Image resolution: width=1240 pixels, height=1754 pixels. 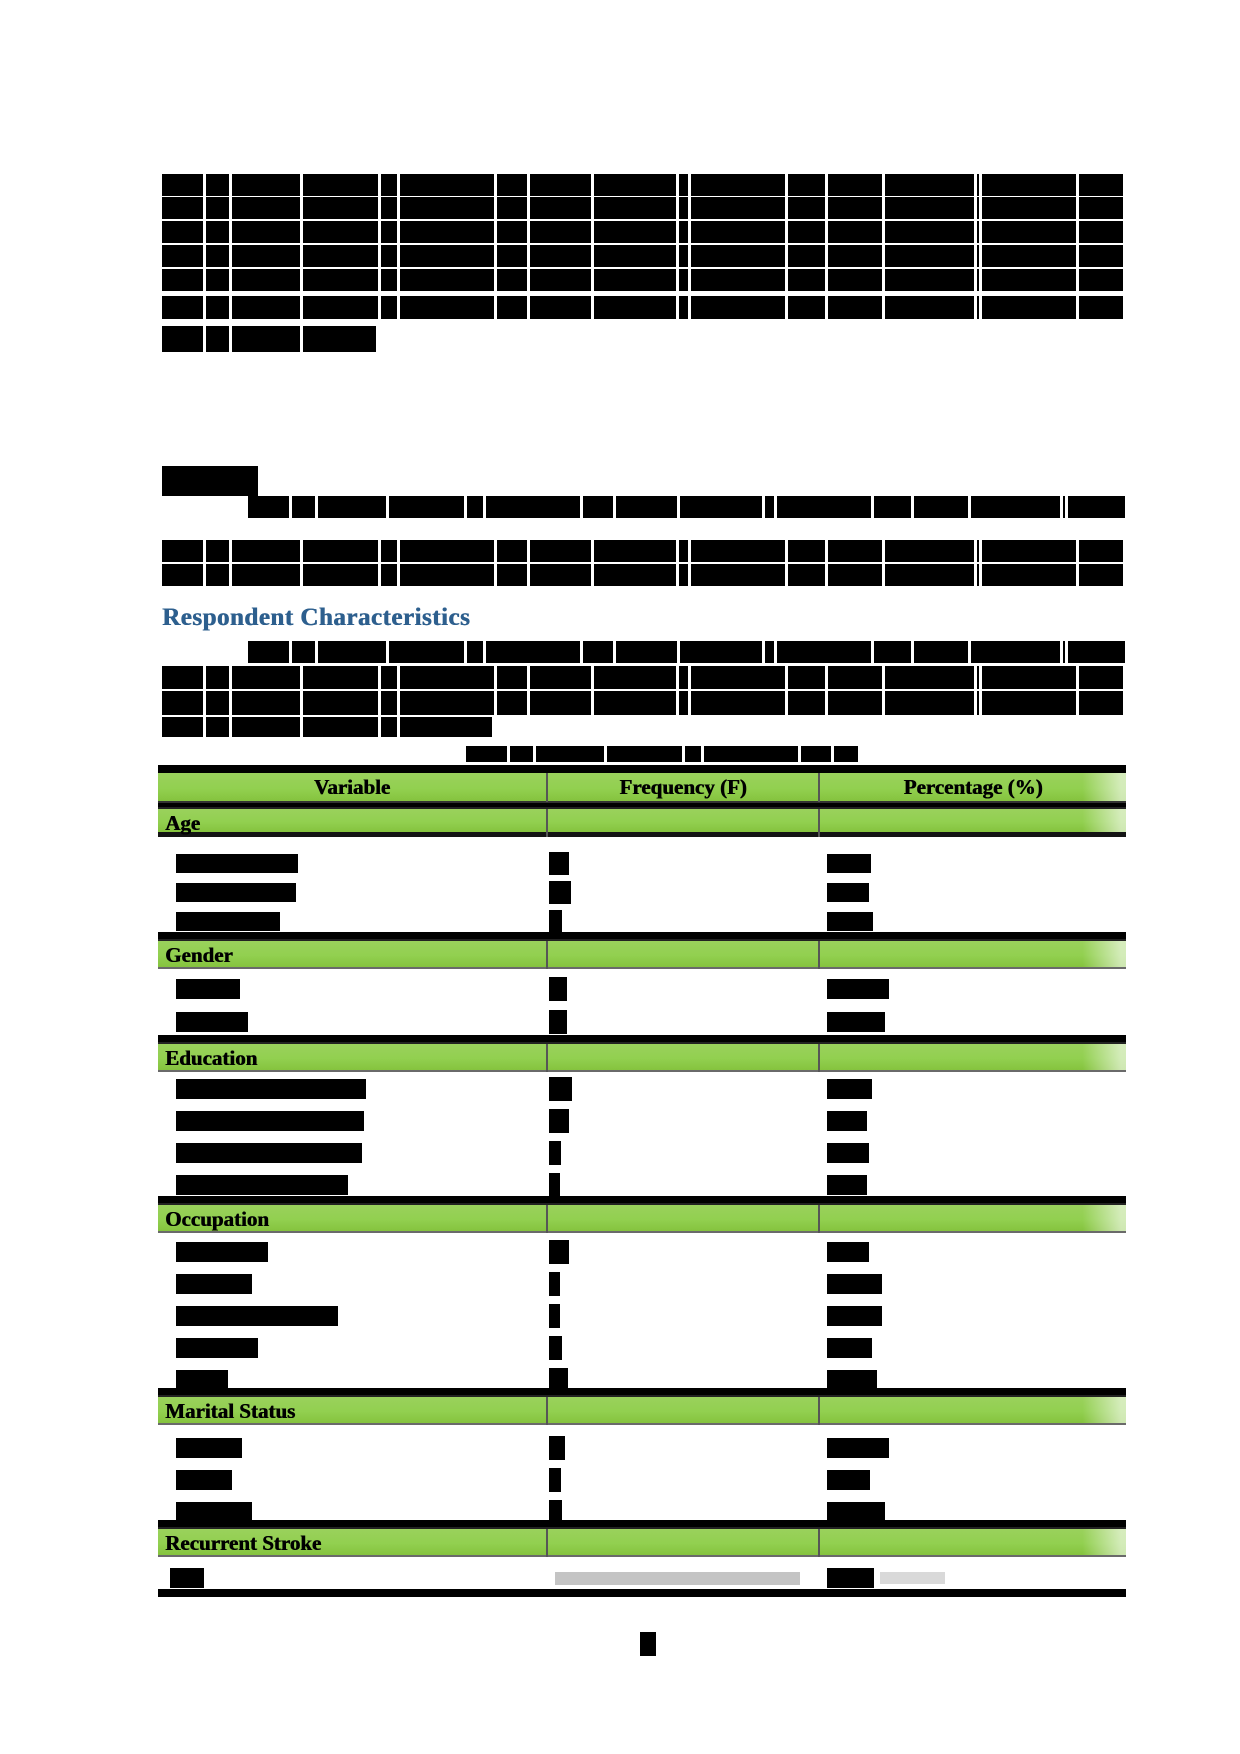 I want to click on table-section-row: Gender, so click(x=642, y=954).